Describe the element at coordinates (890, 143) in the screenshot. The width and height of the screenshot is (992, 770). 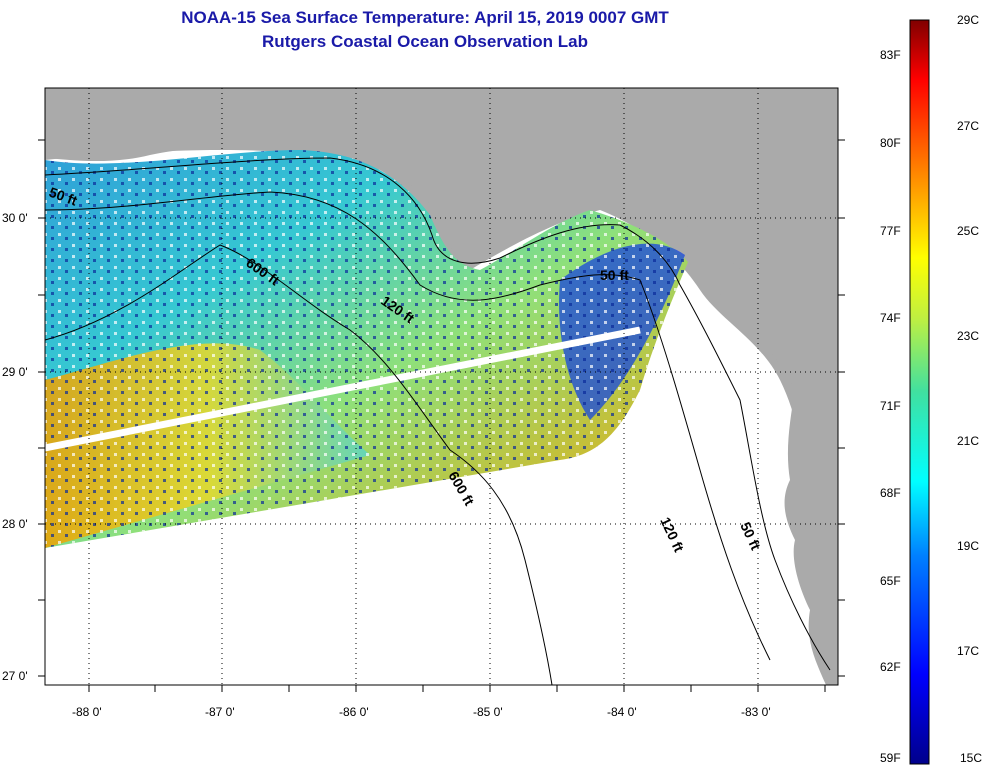
I see `colorbar-f-label: 80F` at that location.